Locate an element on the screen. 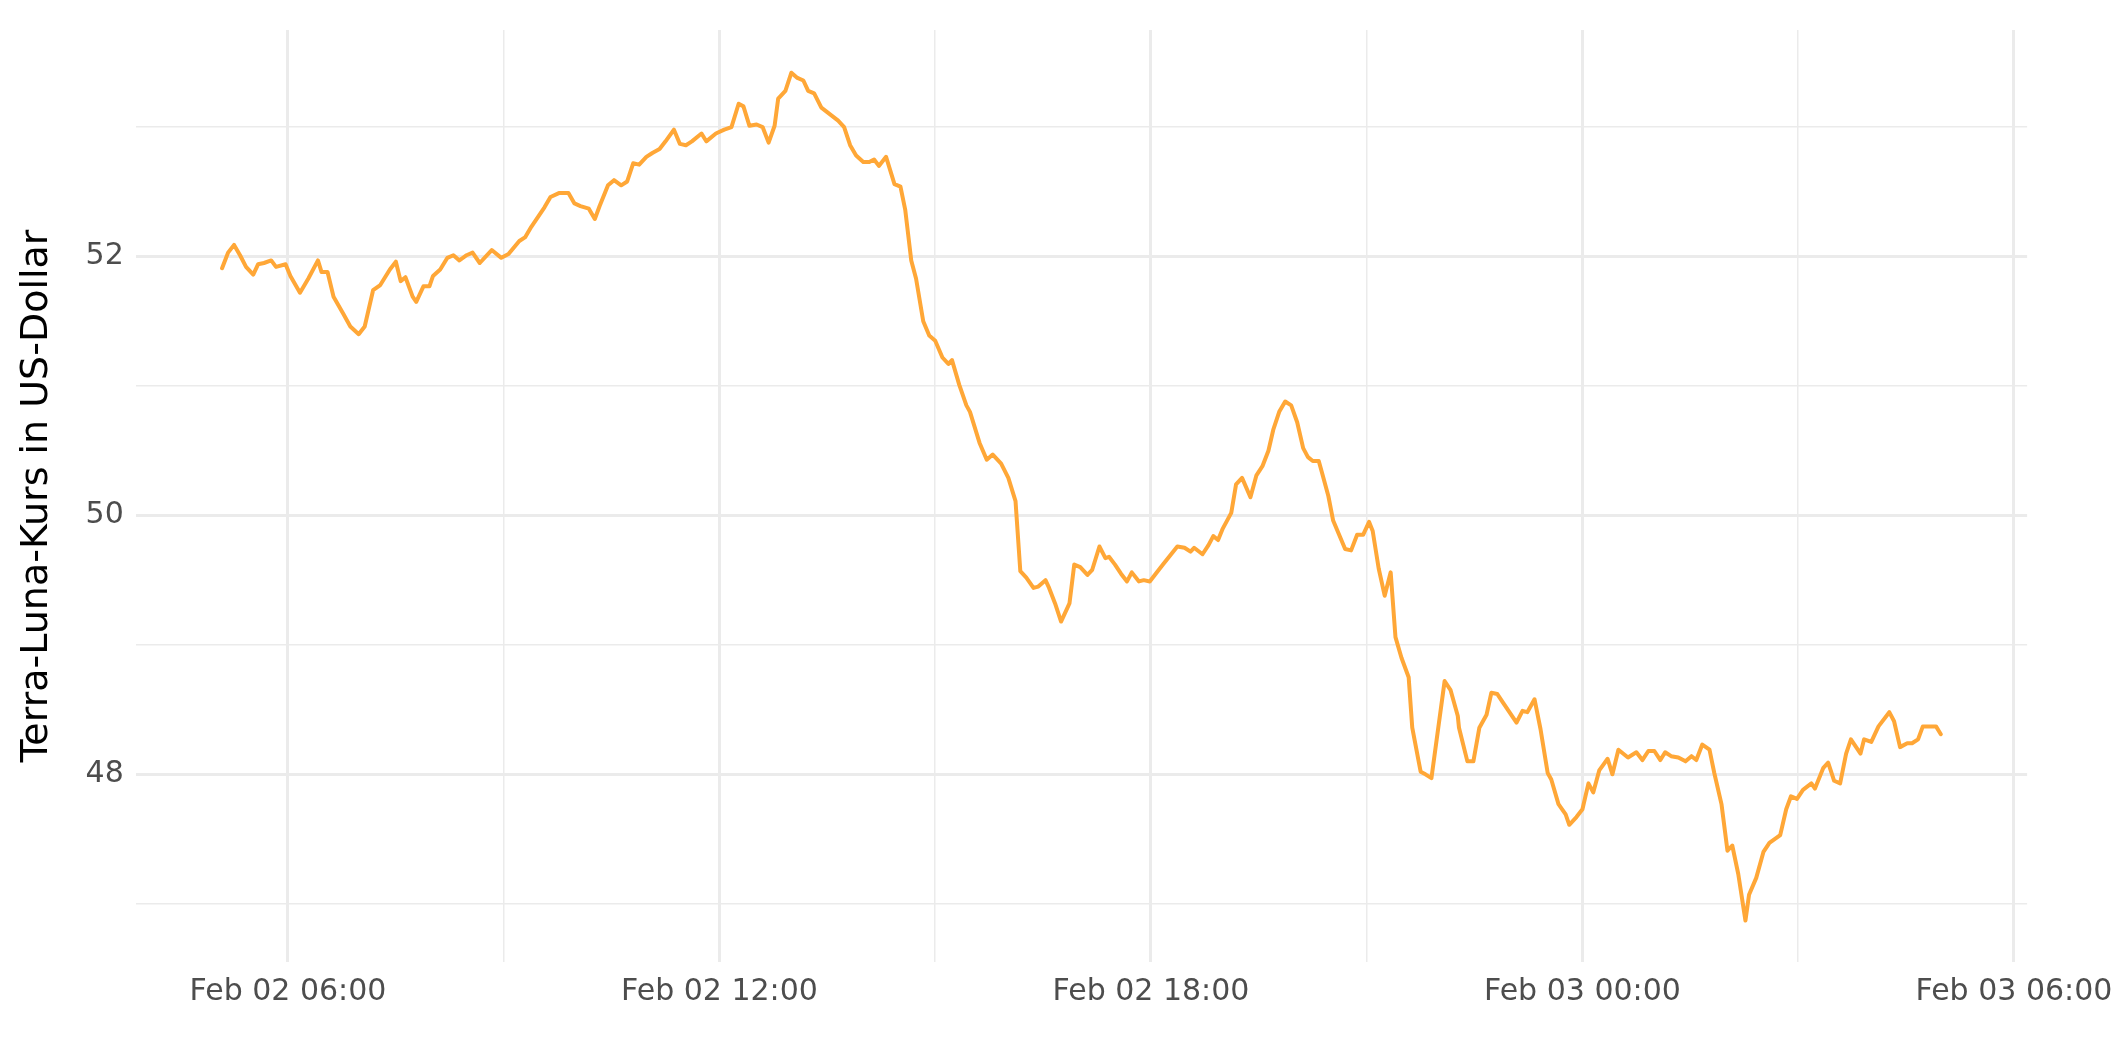 The image size is (2125, 1062). x-tick-label: Feb 03 00:00 is located at coordinates (1582, 989).